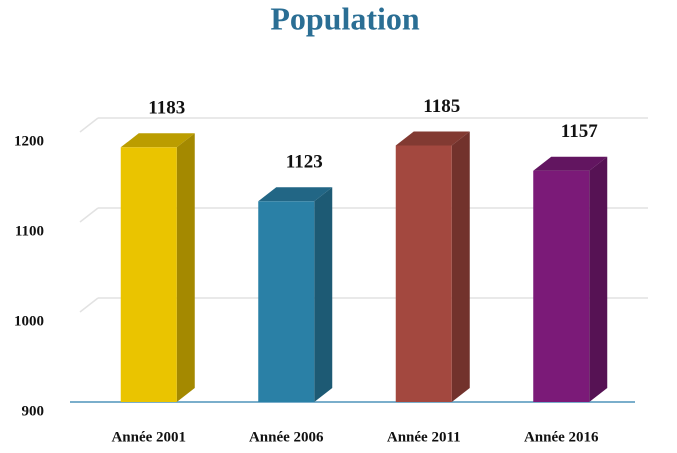  What do you see at coordinates (29, 321) in the screenshot?
I see `y-tick-label: 1000` at bounding box center [29, 321].